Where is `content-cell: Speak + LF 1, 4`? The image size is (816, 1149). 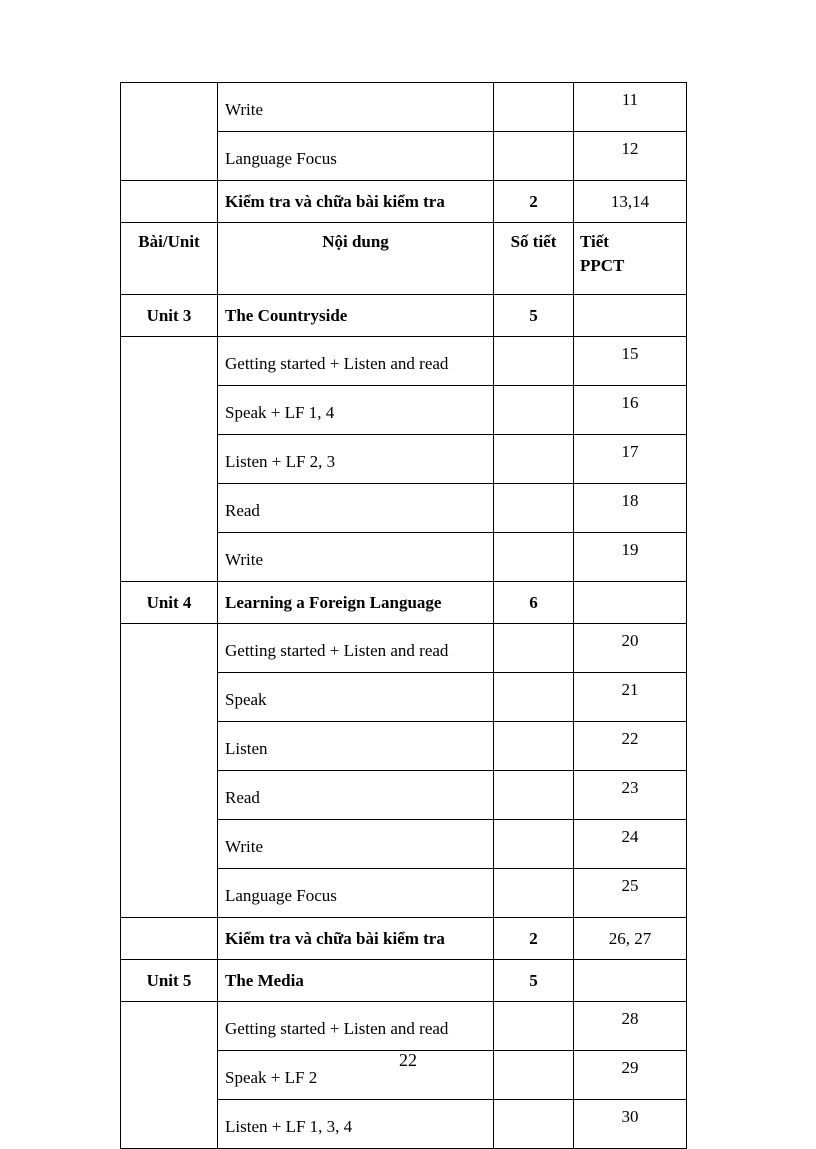
content-cell: Speak + LF 1, 4 is located at coordinates (355, 410).